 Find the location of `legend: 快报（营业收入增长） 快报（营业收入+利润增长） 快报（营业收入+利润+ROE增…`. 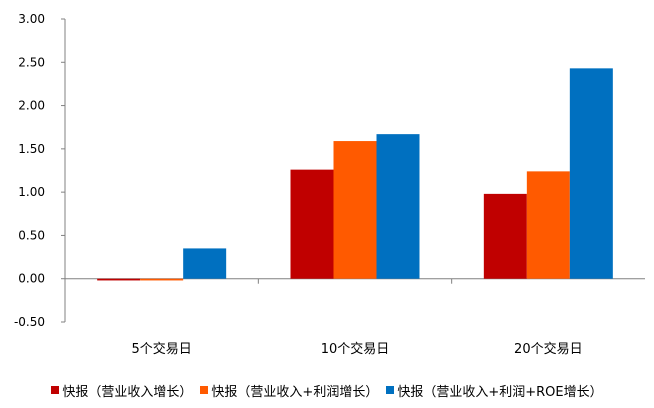

legend: 快报（营业收入增长） 快报（营业收入+利润增长） 快报（营业收入+利润+ROE增… is located at coordinates (327, 390).